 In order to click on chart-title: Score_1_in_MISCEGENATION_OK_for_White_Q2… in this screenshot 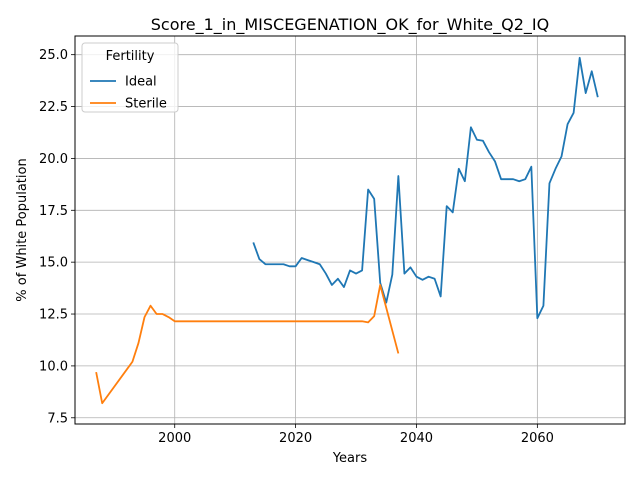, I will do `click(350, 25)`.